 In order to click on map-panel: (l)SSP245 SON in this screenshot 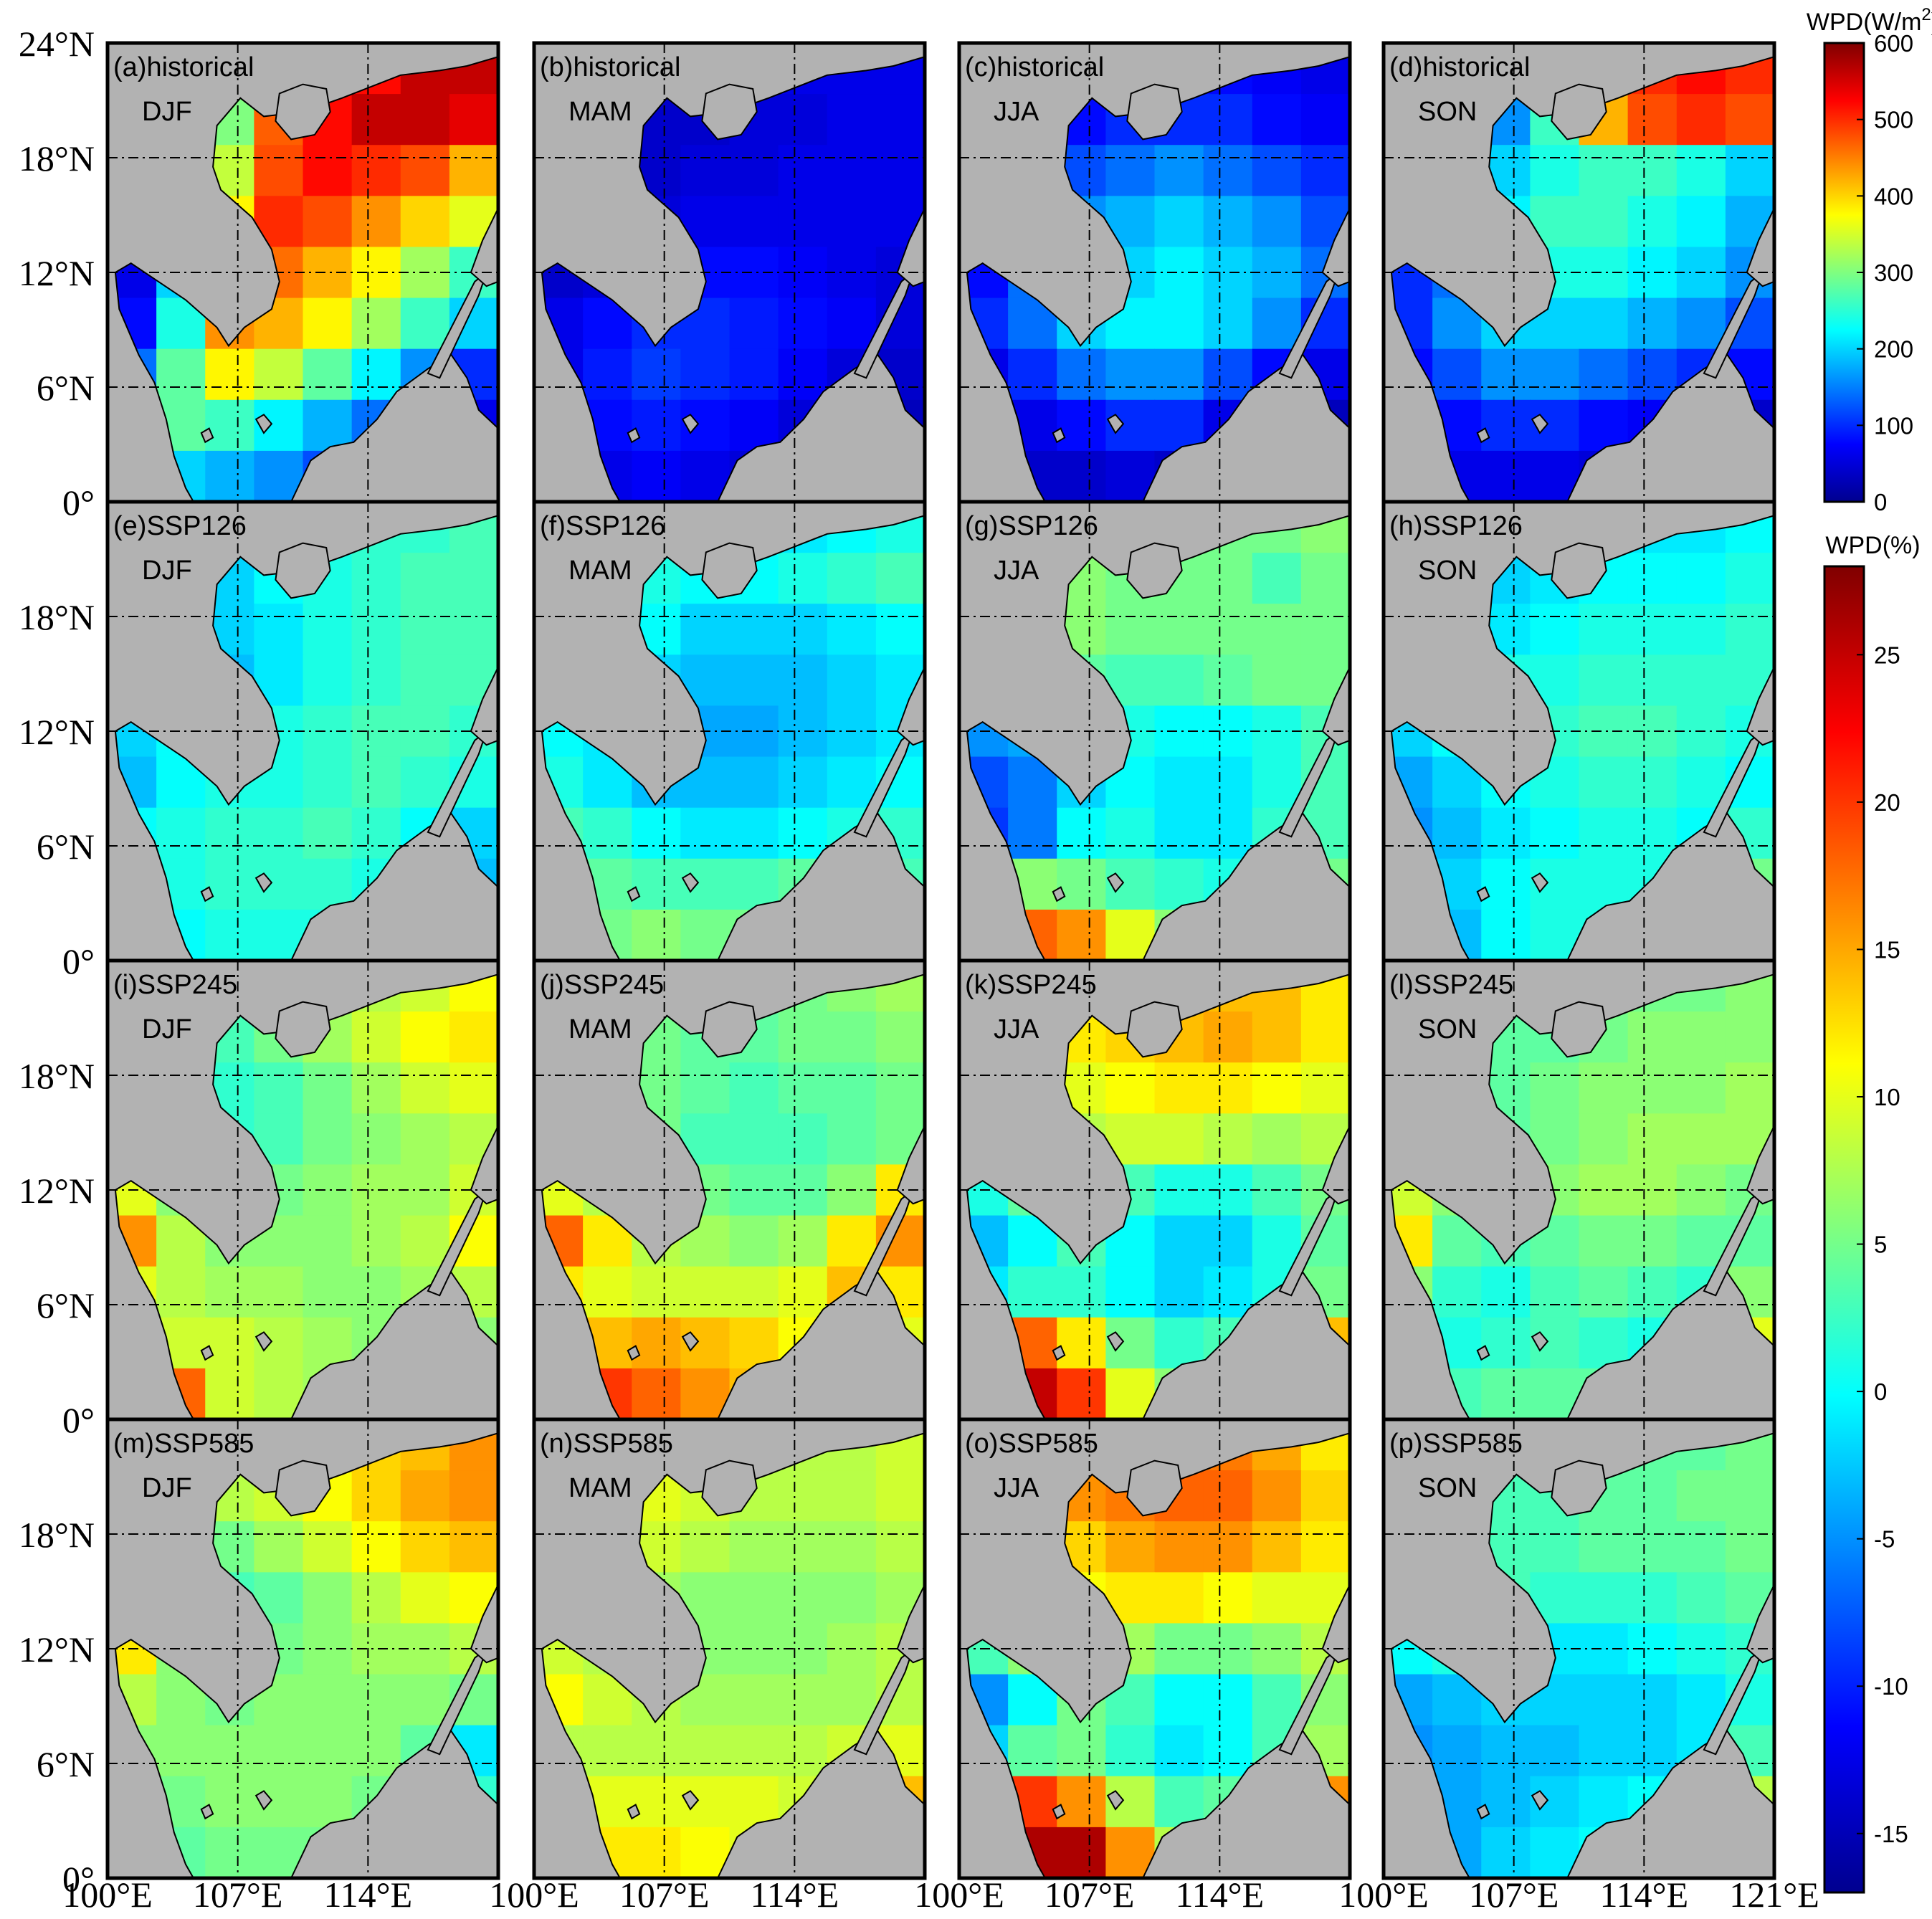, I will do `click(1578, 1190)`.